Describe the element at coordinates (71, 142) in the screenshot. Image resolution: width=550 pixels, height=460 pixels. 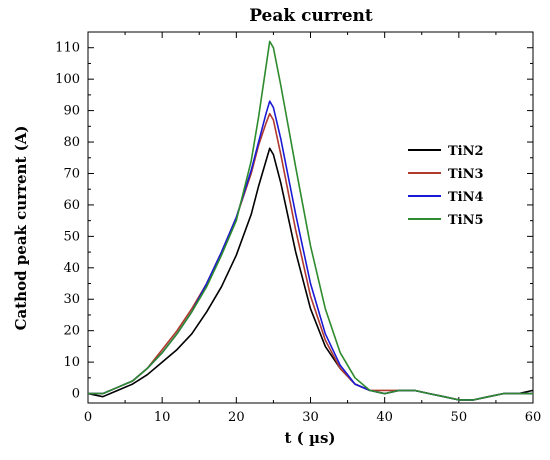
I see `y-tick-label: 80` at that location.